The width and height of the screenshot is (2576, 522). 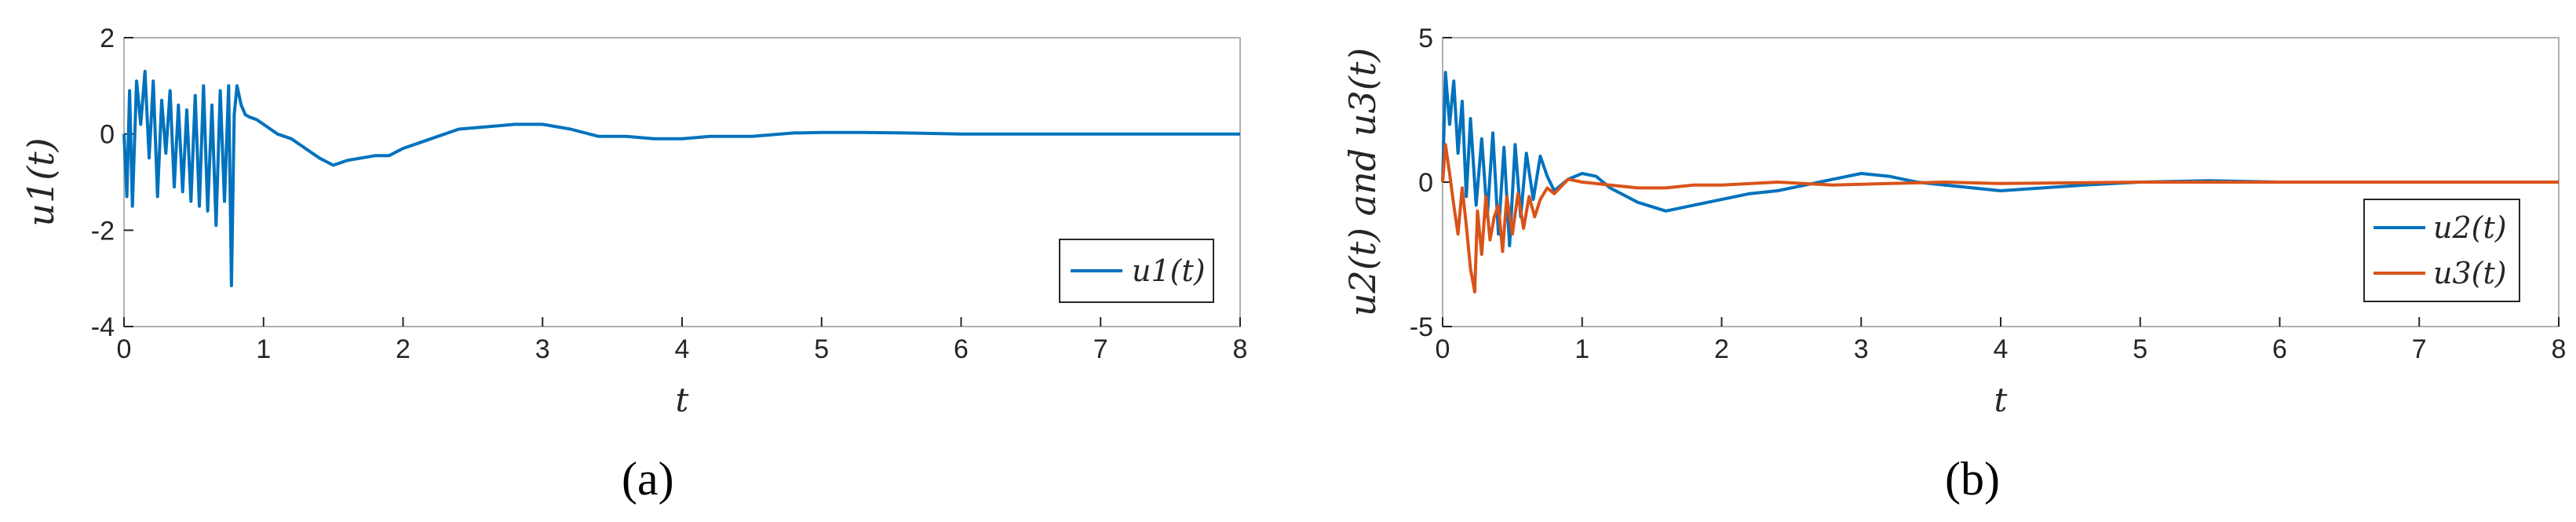 What do you see at coordinates (1425, 39) in the screenshot?
I see `y-tick-label: 5` at bounding box center [1425, 39].